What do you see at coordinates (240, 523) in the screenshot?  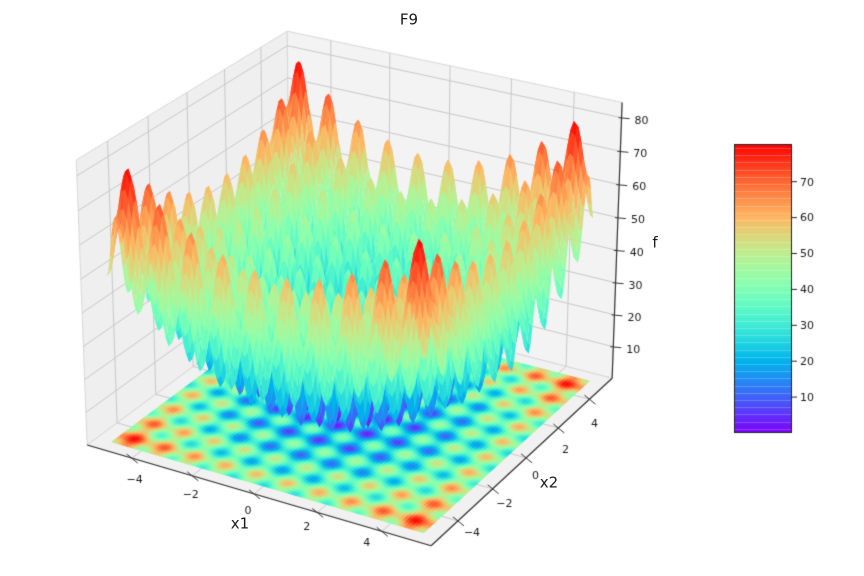 I see `x1-axis-label: x1` at bounding box center [240, 523].